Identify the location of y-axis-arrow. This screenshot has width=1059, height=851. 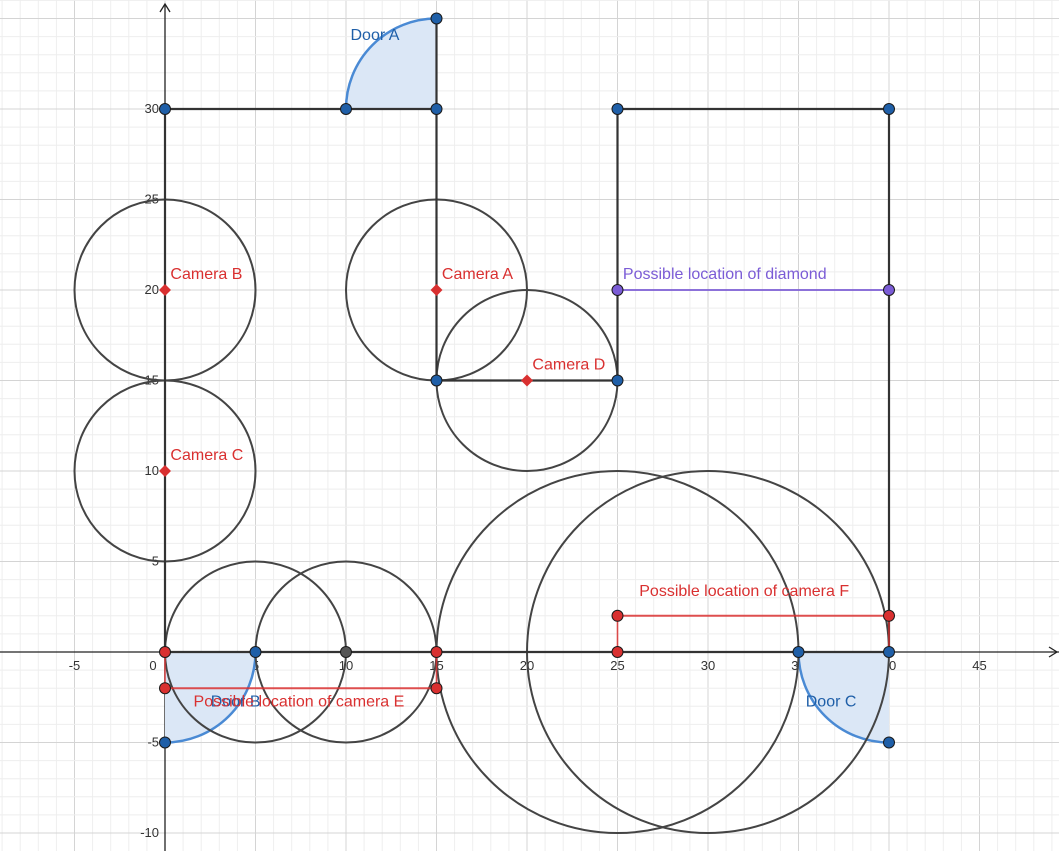
(165, 7).